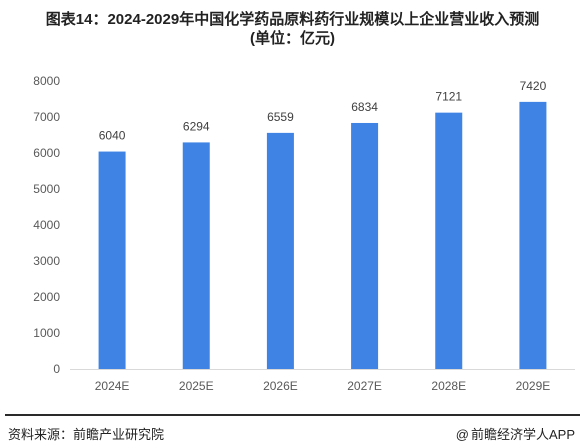 This screenshot has height=448, width=585. I want to click on y-tick-label: 7000, so click(46, 117).